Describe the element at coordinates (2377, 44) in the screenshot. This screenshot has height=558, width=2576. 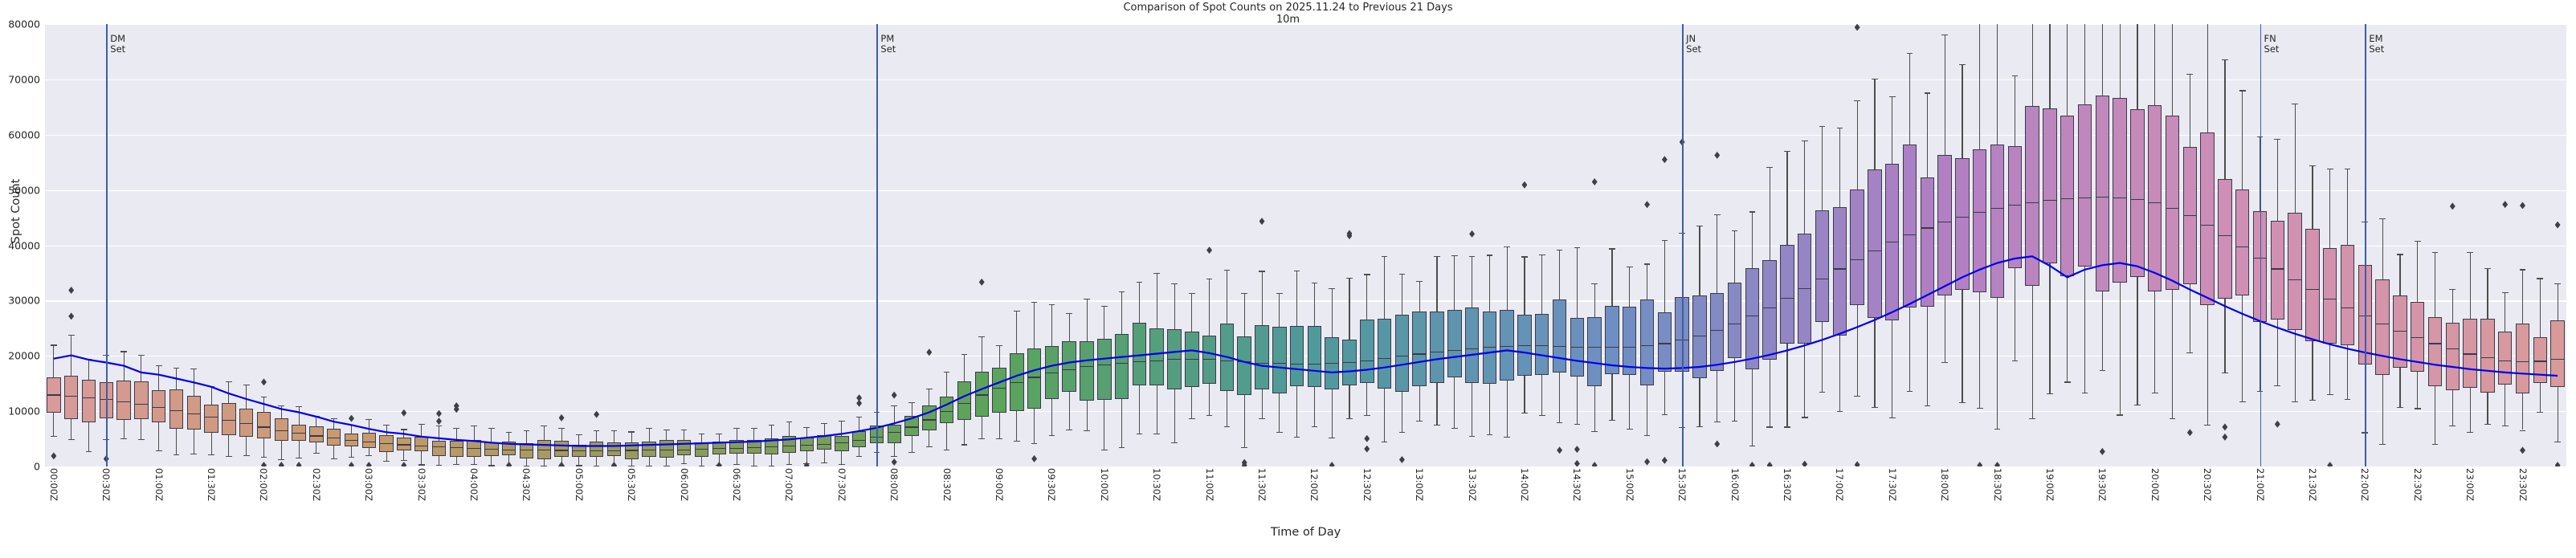
I see `annotation-label-em: EM Set` at that location.